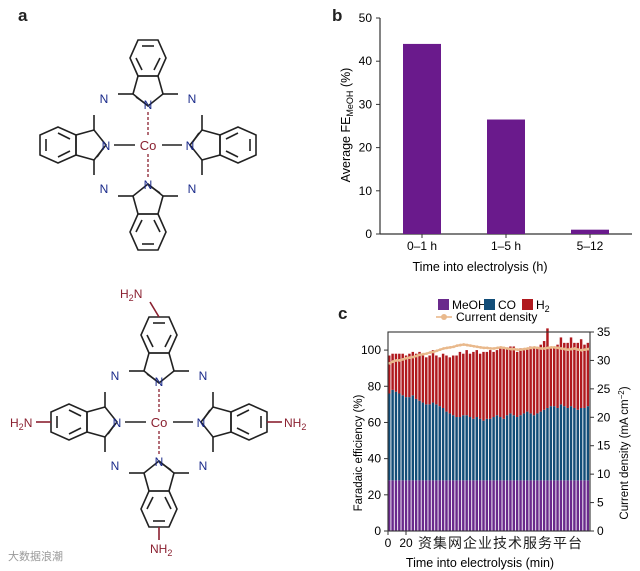 The height and width of the screenshot is (571, 640). What do you see at coordinates (604, 360) in the screenshot?
I see `chart-c-right-y-tick-label: 30` at bounding box center [604, 360].